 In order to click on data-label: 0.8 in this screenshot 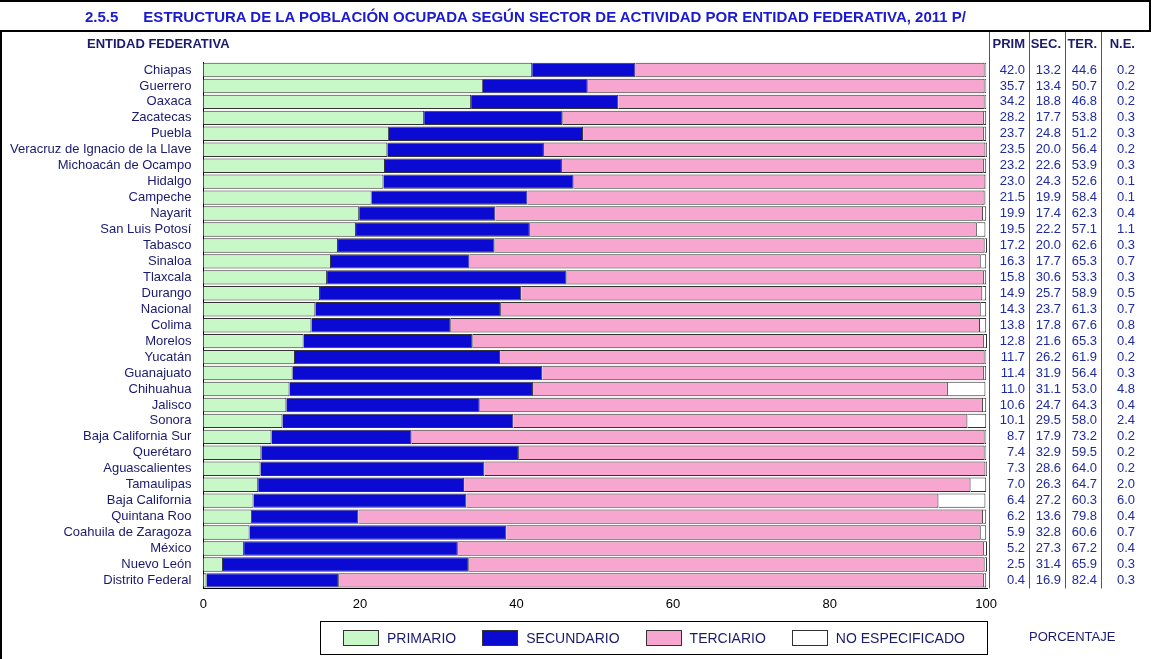, I will do `click(1125, 324)`.